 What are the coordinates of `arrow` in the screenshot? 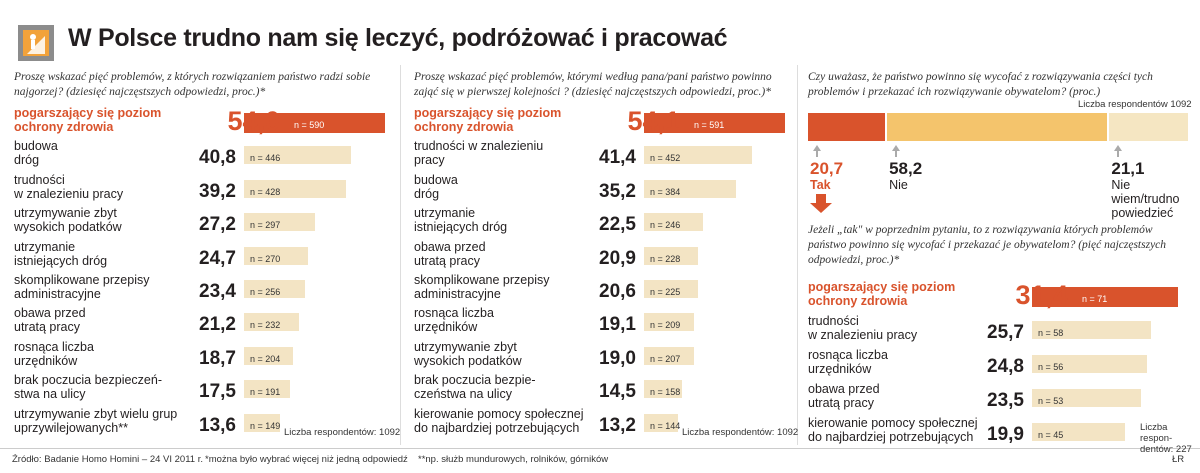 It's located at (896, 148).